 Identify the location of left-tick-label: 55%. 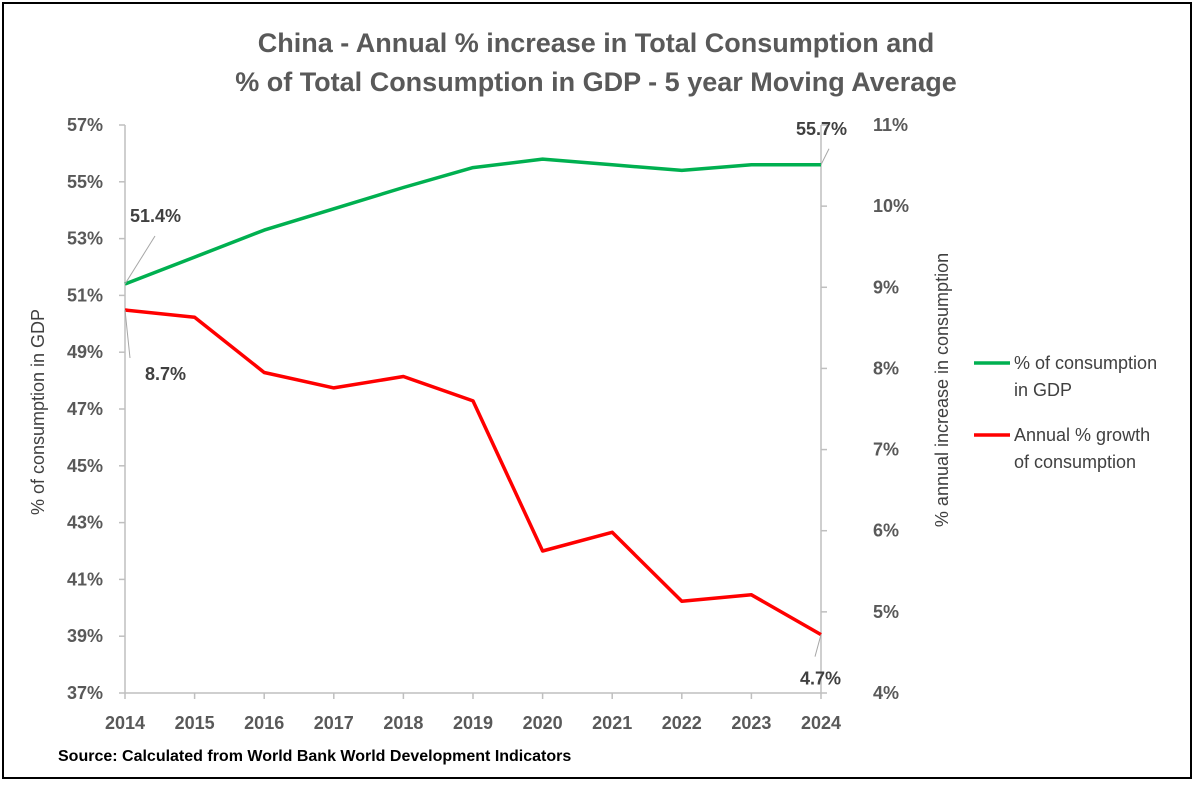
(85, 182).